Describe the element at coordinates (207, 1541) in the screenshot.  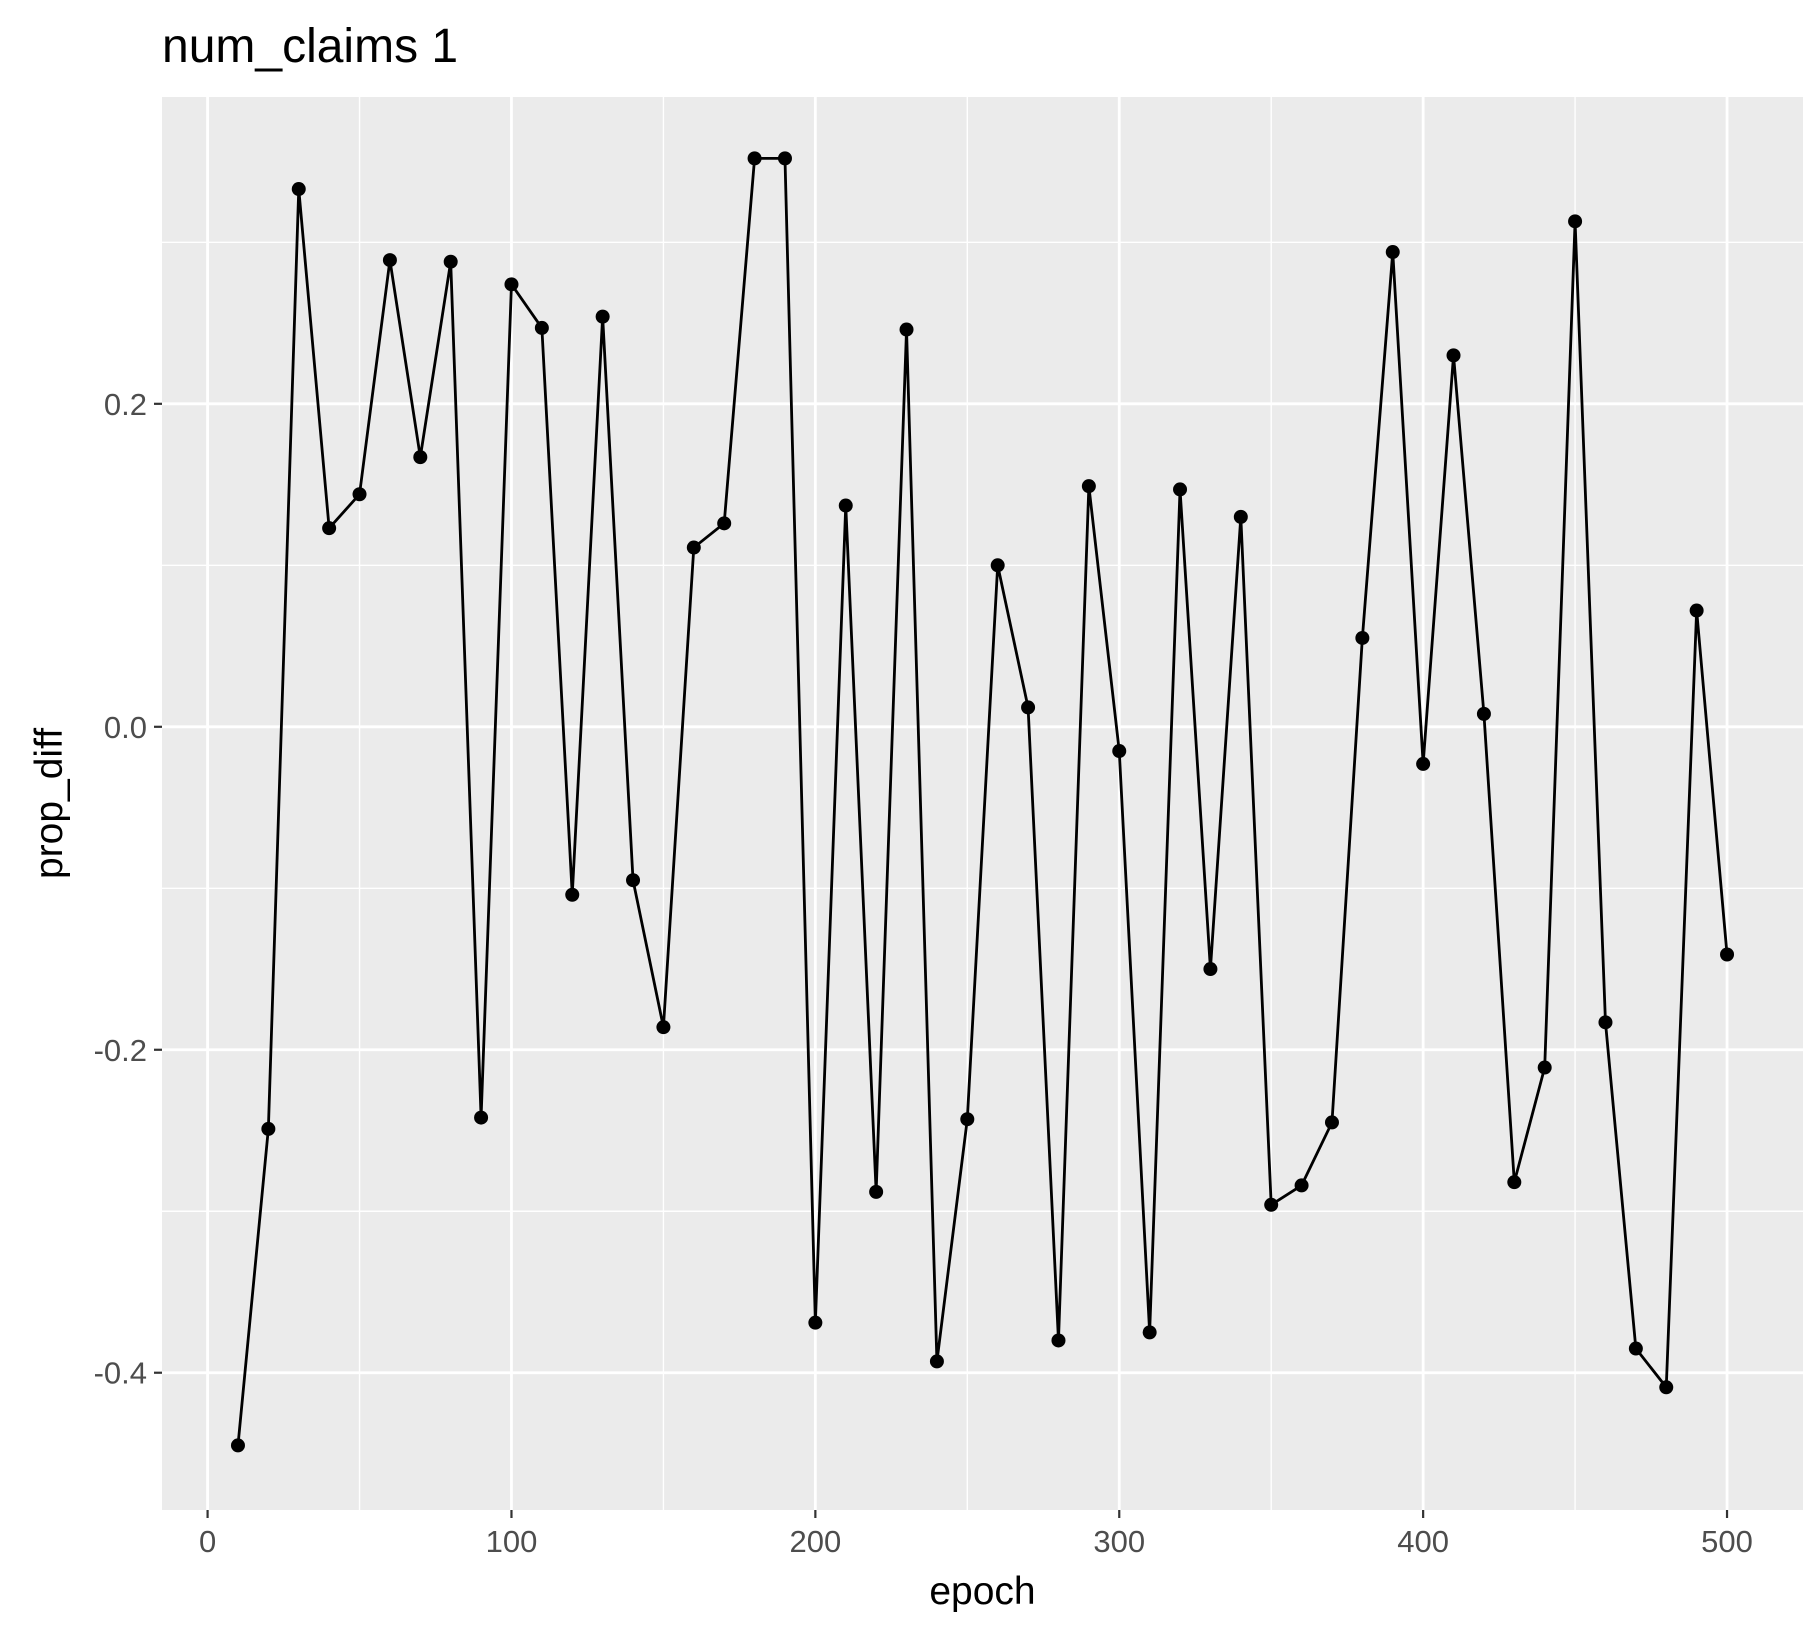
I see `x-tick-label: 0` at that location.